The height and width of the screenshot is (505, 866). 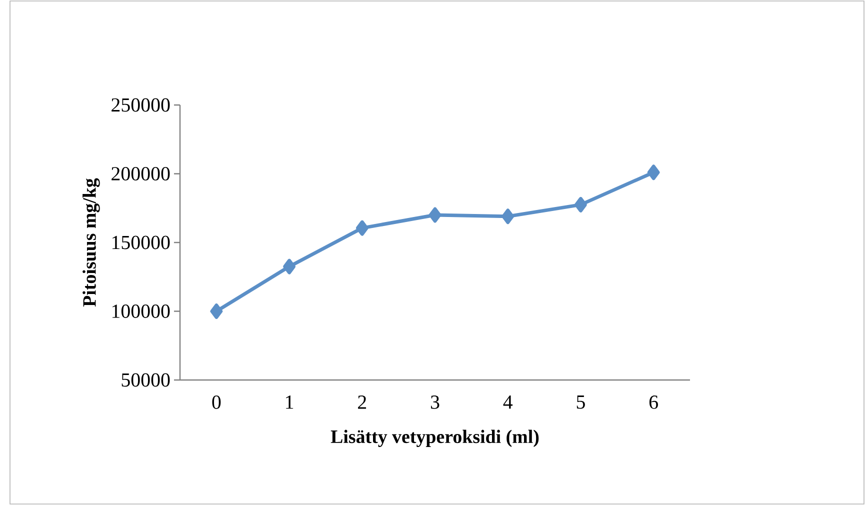 I want to click on x-tick-label: 5, so click(x=580, y=402).